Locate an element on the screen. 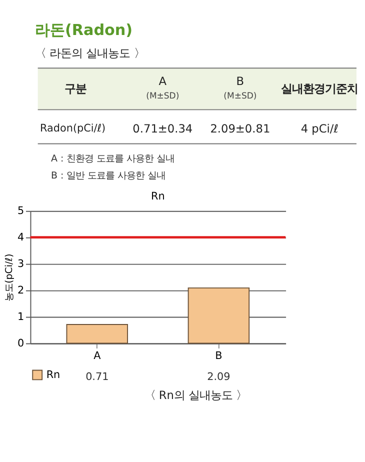 This screenshot has width=365, height=462. legend-label: Rn is located at coordinates (53, 374).